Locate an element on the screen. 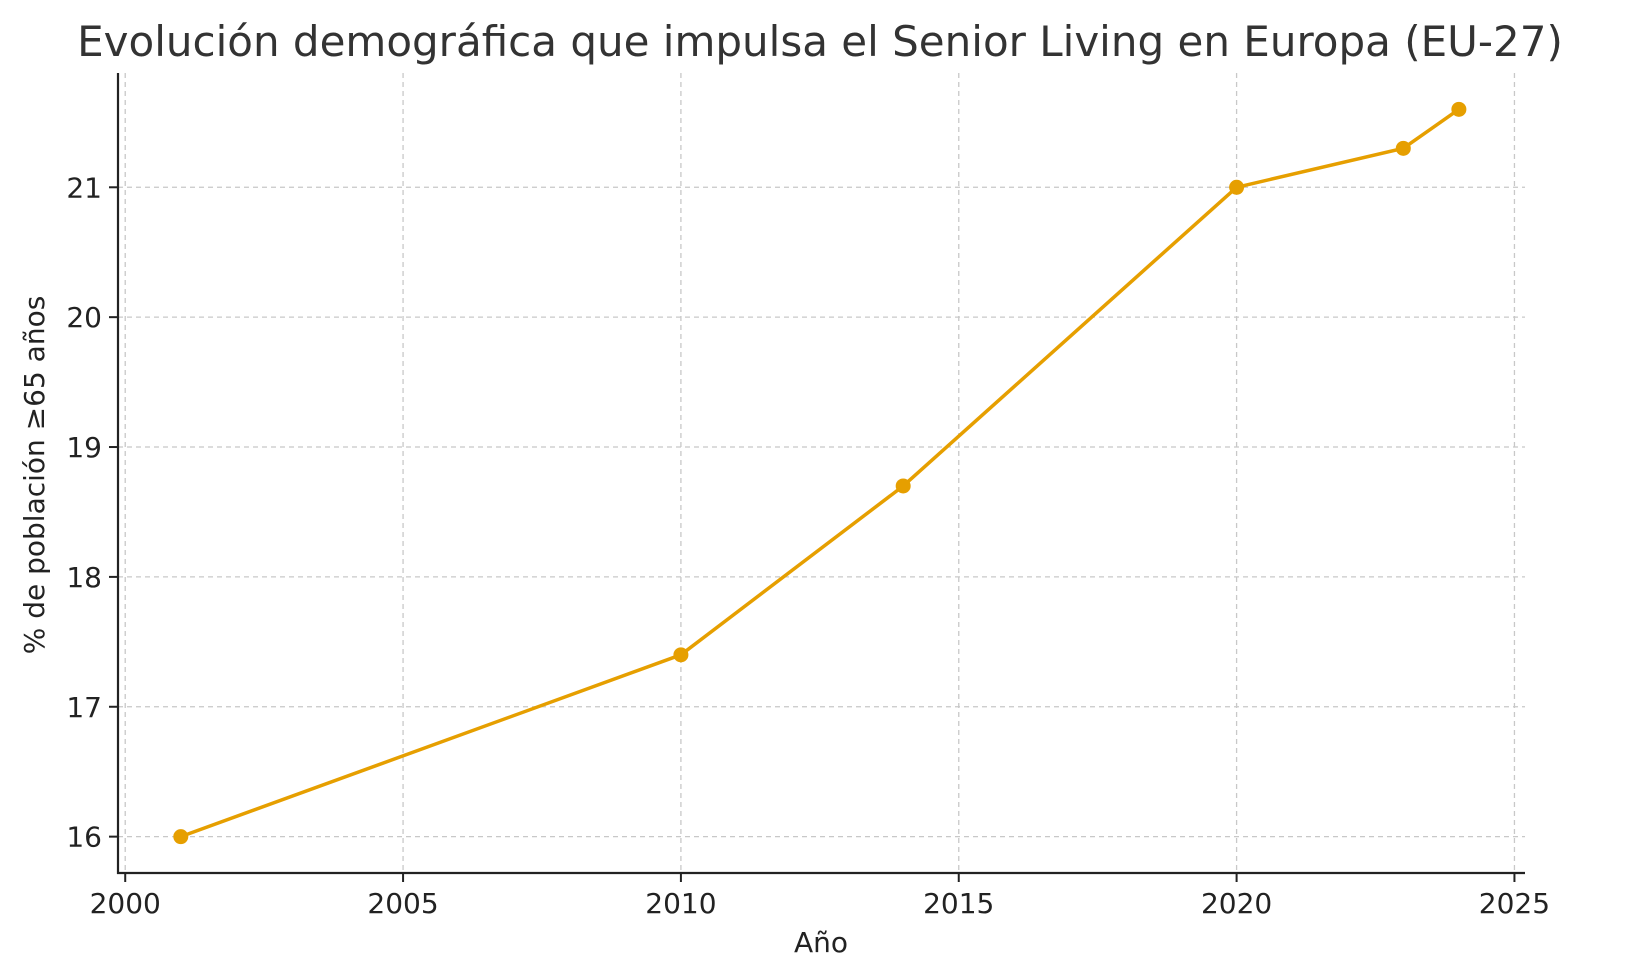 This screenshot has width=1627, height=980. x-tick-label: 2010 is located at coordinates (680, 903).